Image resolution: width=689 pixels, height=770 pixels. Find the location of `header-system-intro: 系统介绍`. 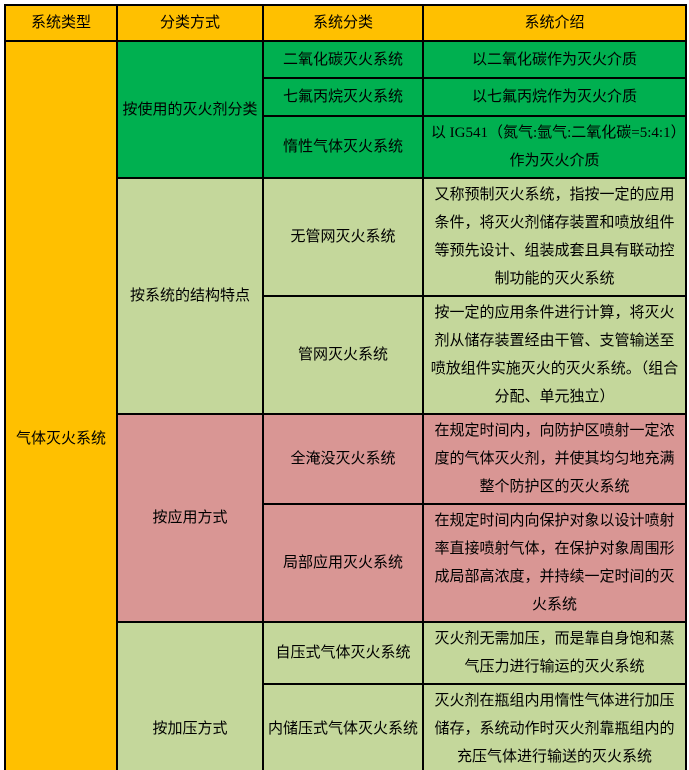

header-system-intro: 系统介绍 is located at coordinates (554, 23).